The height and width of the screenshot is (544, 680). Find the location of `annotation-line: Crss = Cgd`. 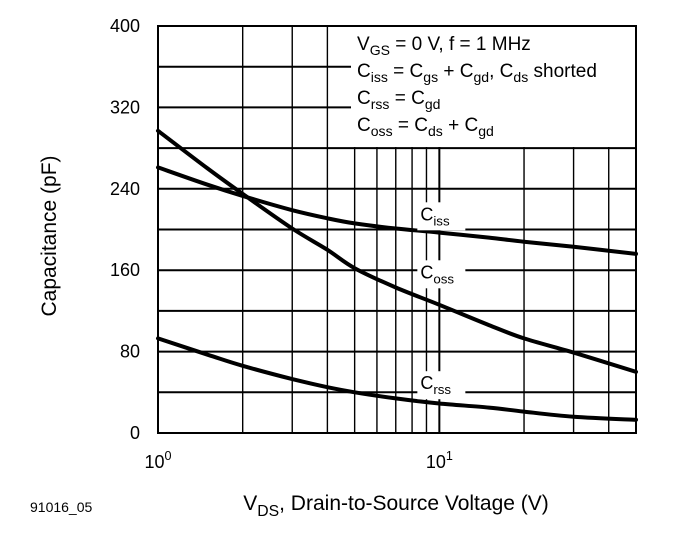

annotation-line: Crss = Cgd is located at coordinates (398, 100).